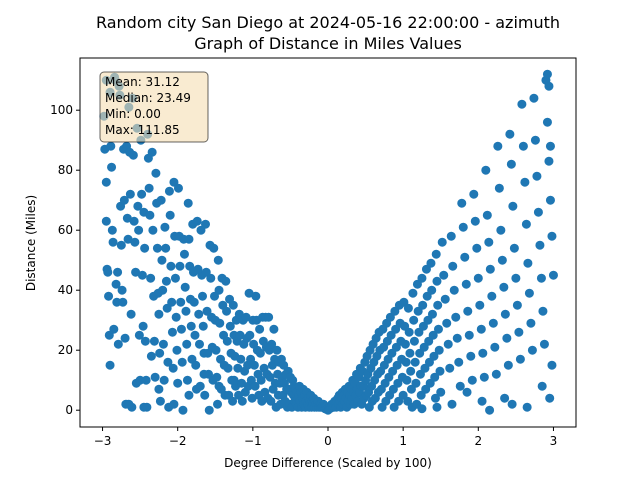 This screenshot has height=480, width=640. Describe the element at coordinates (478, 441) in the screenshot. I see `x-tick-label-5: 2` at that location.